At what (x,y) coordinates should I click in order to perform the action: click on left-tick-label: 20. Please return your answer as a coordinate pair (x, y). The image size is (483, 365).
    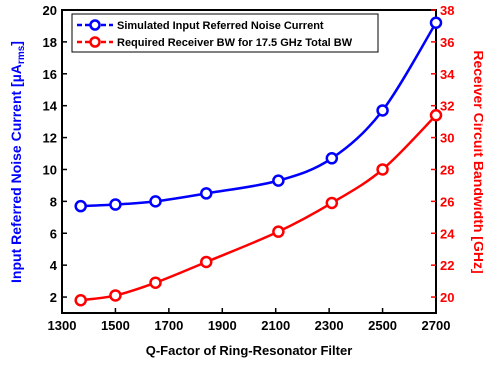
    Looking at the image, I should click on (50, 10).